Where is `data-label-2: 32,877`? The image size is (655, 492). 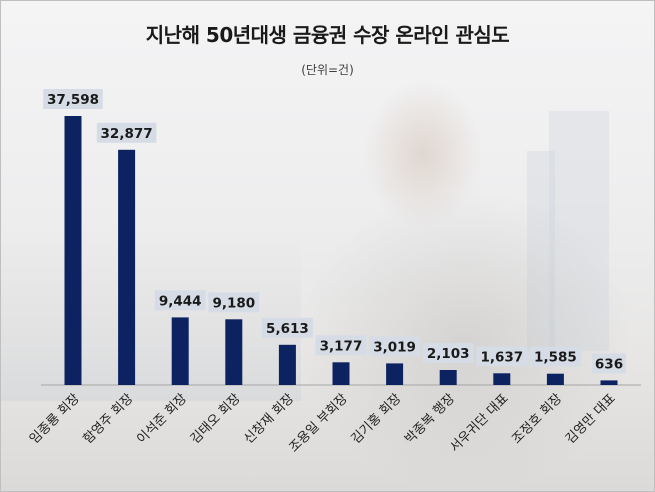
data-label-2: 32,877 is located at coordinates (127, 134).